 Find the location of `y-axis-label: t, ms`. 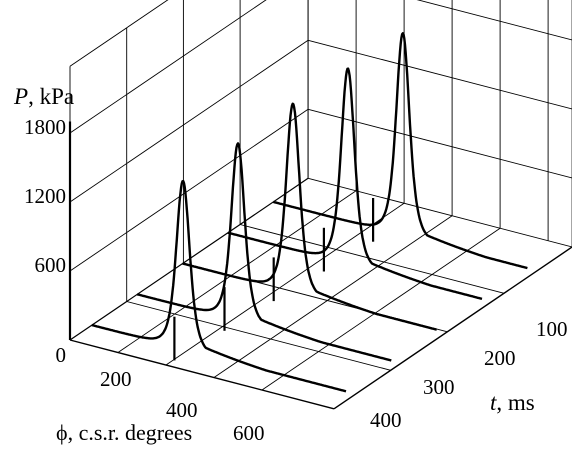

y-axis-label: t, ms is located at coordinates (512, 402).